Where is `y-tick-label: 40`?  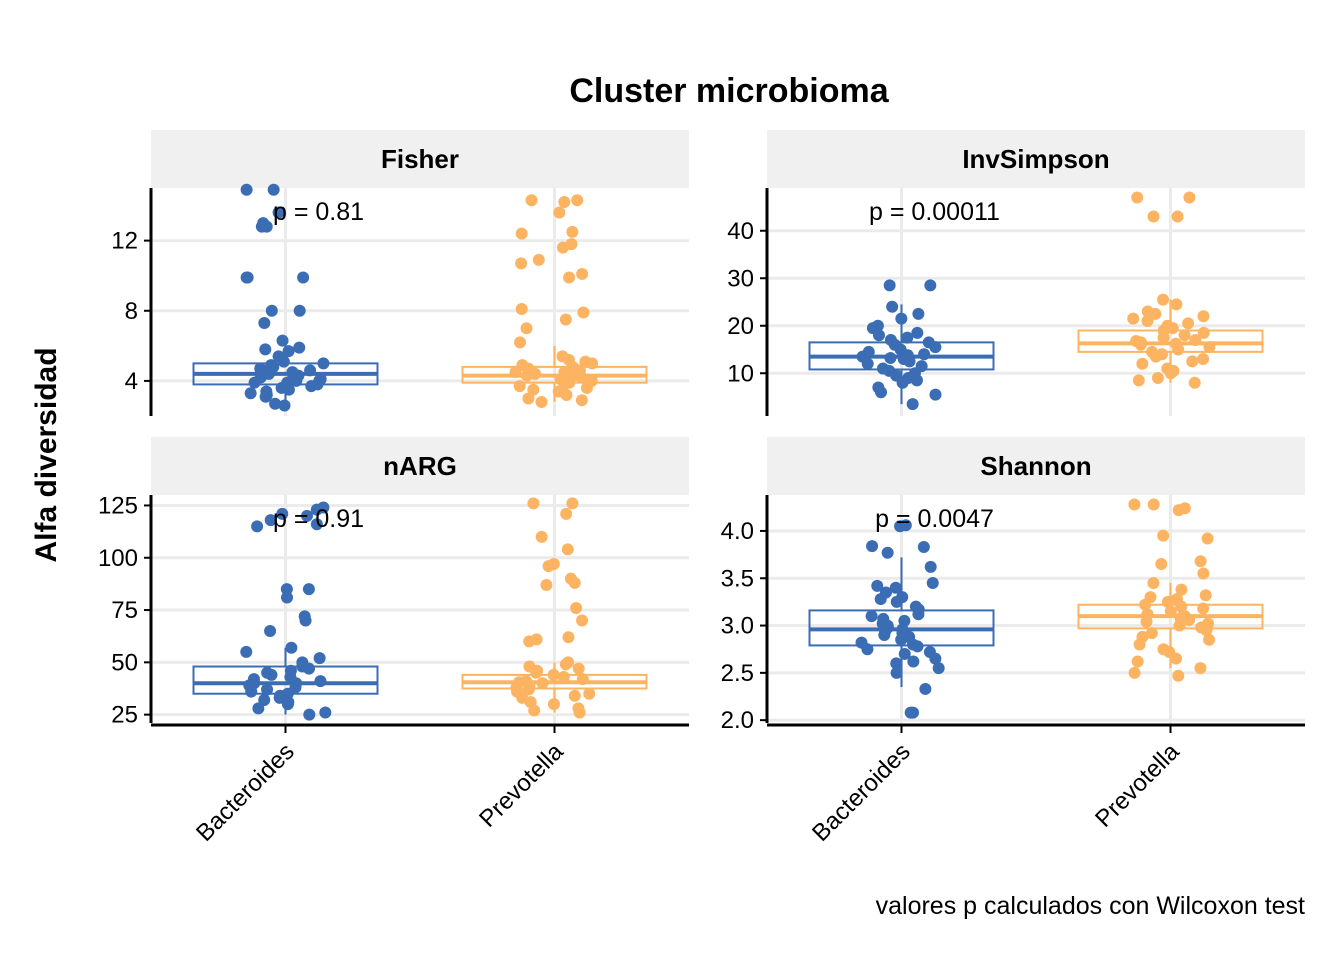 y-tick-label: 40 is located at coordinates (740, 231).